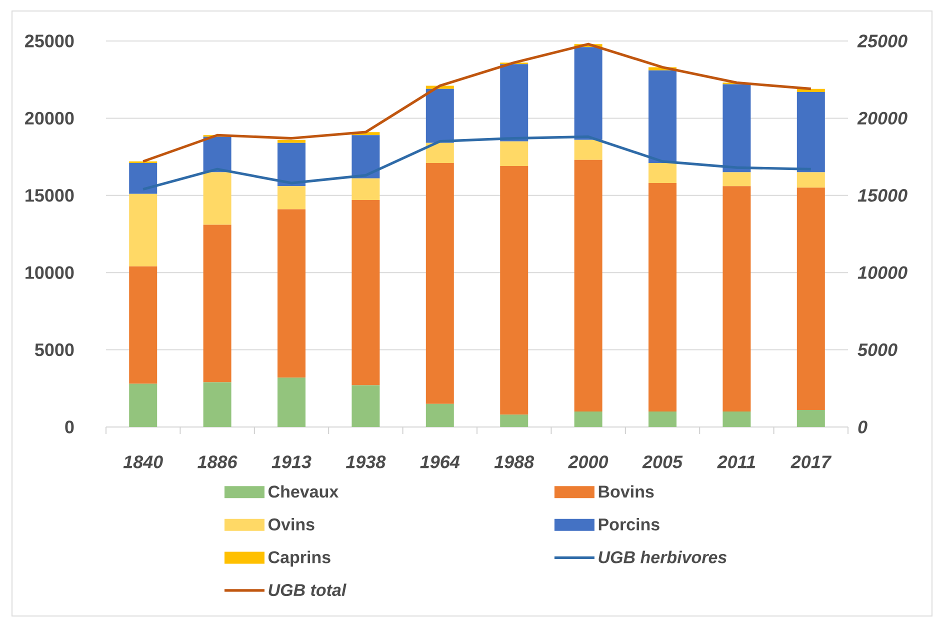 The width and height of the screenshot is (933, 626). I want to click on y2-tick-label: 15000, so click(883, 195).